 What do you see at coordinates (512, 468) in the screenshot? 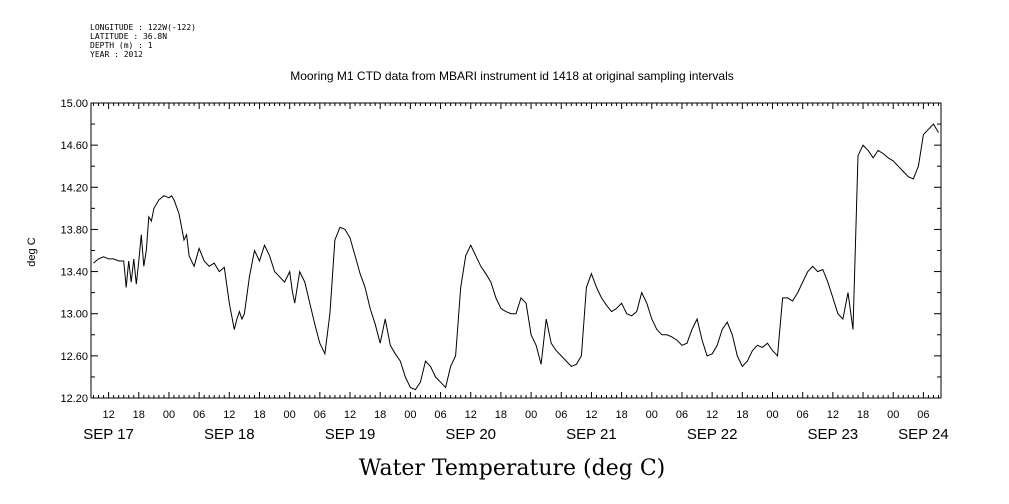
I see `chart-caption: Water Temperature (deg C)` at bounding box center [512, 468].